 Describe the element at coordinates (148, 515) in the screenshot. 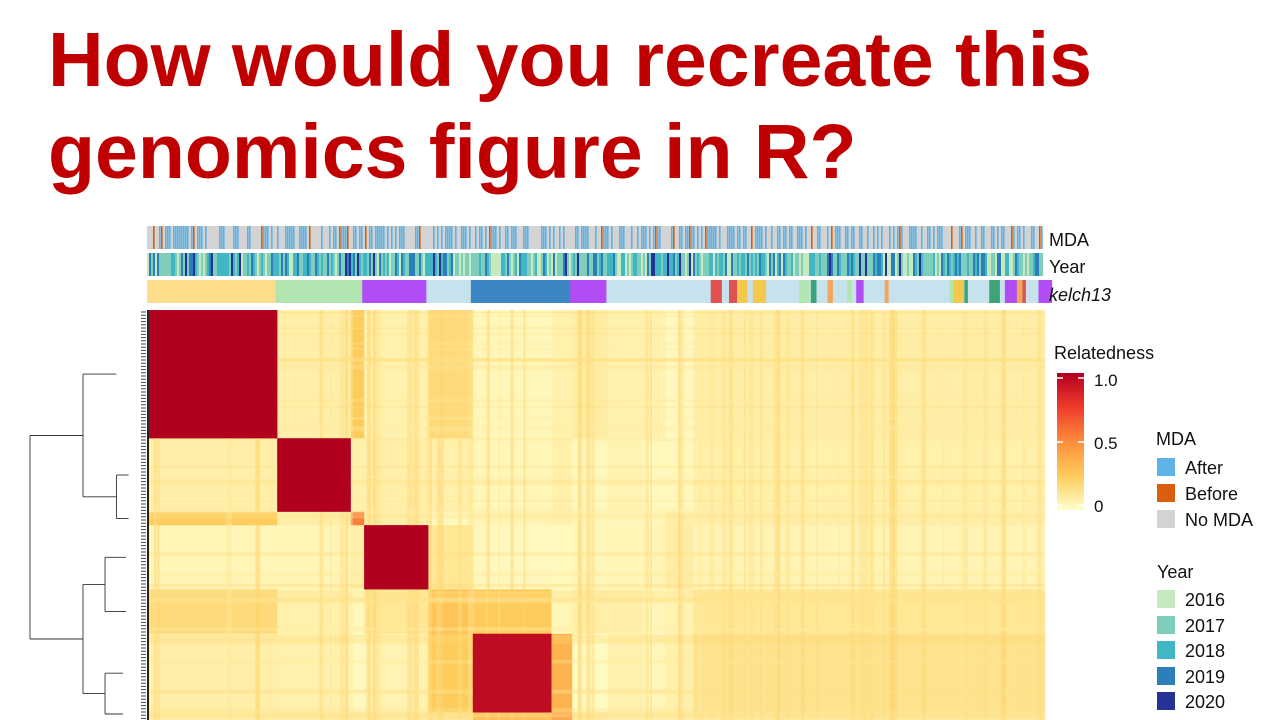

I see `heatmap-left-edge` at that location.